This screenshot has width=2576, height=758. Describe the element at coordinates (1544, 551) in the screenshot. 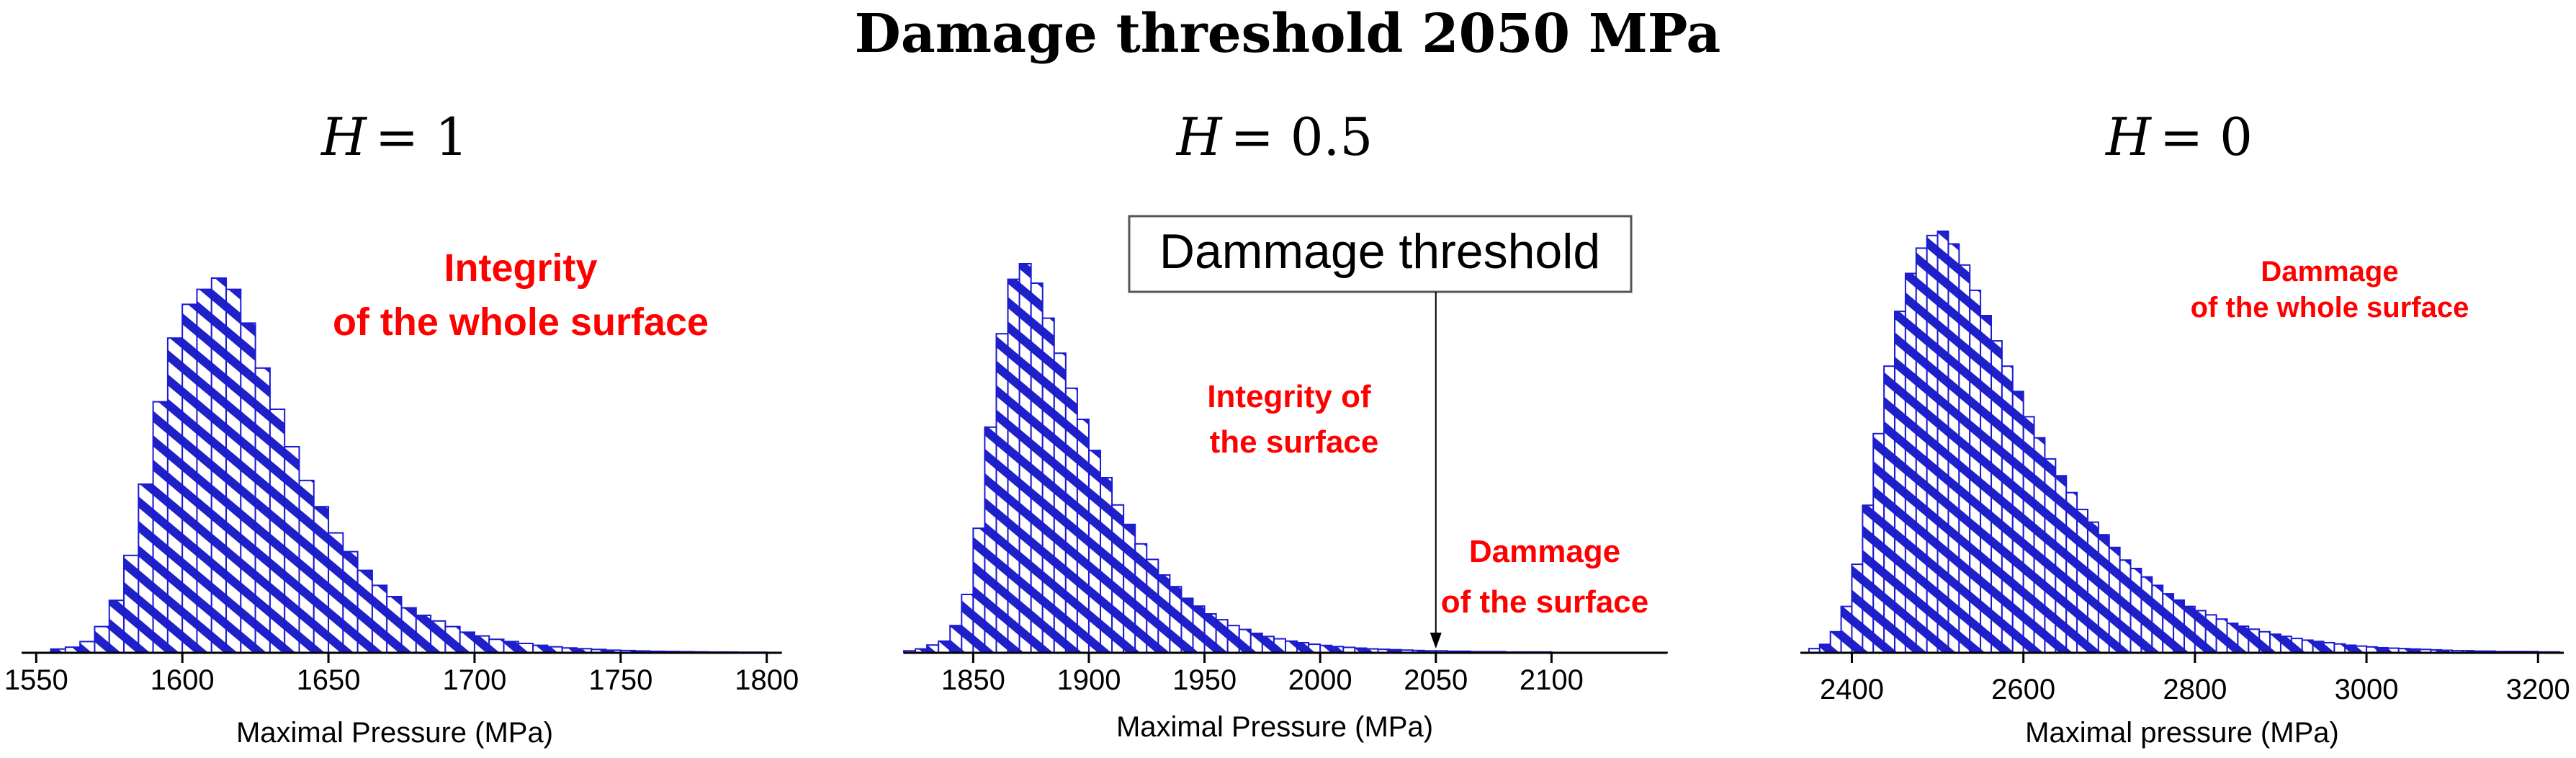

I see `panel-h05-annotation-damage-line1: Dammage` at that location.